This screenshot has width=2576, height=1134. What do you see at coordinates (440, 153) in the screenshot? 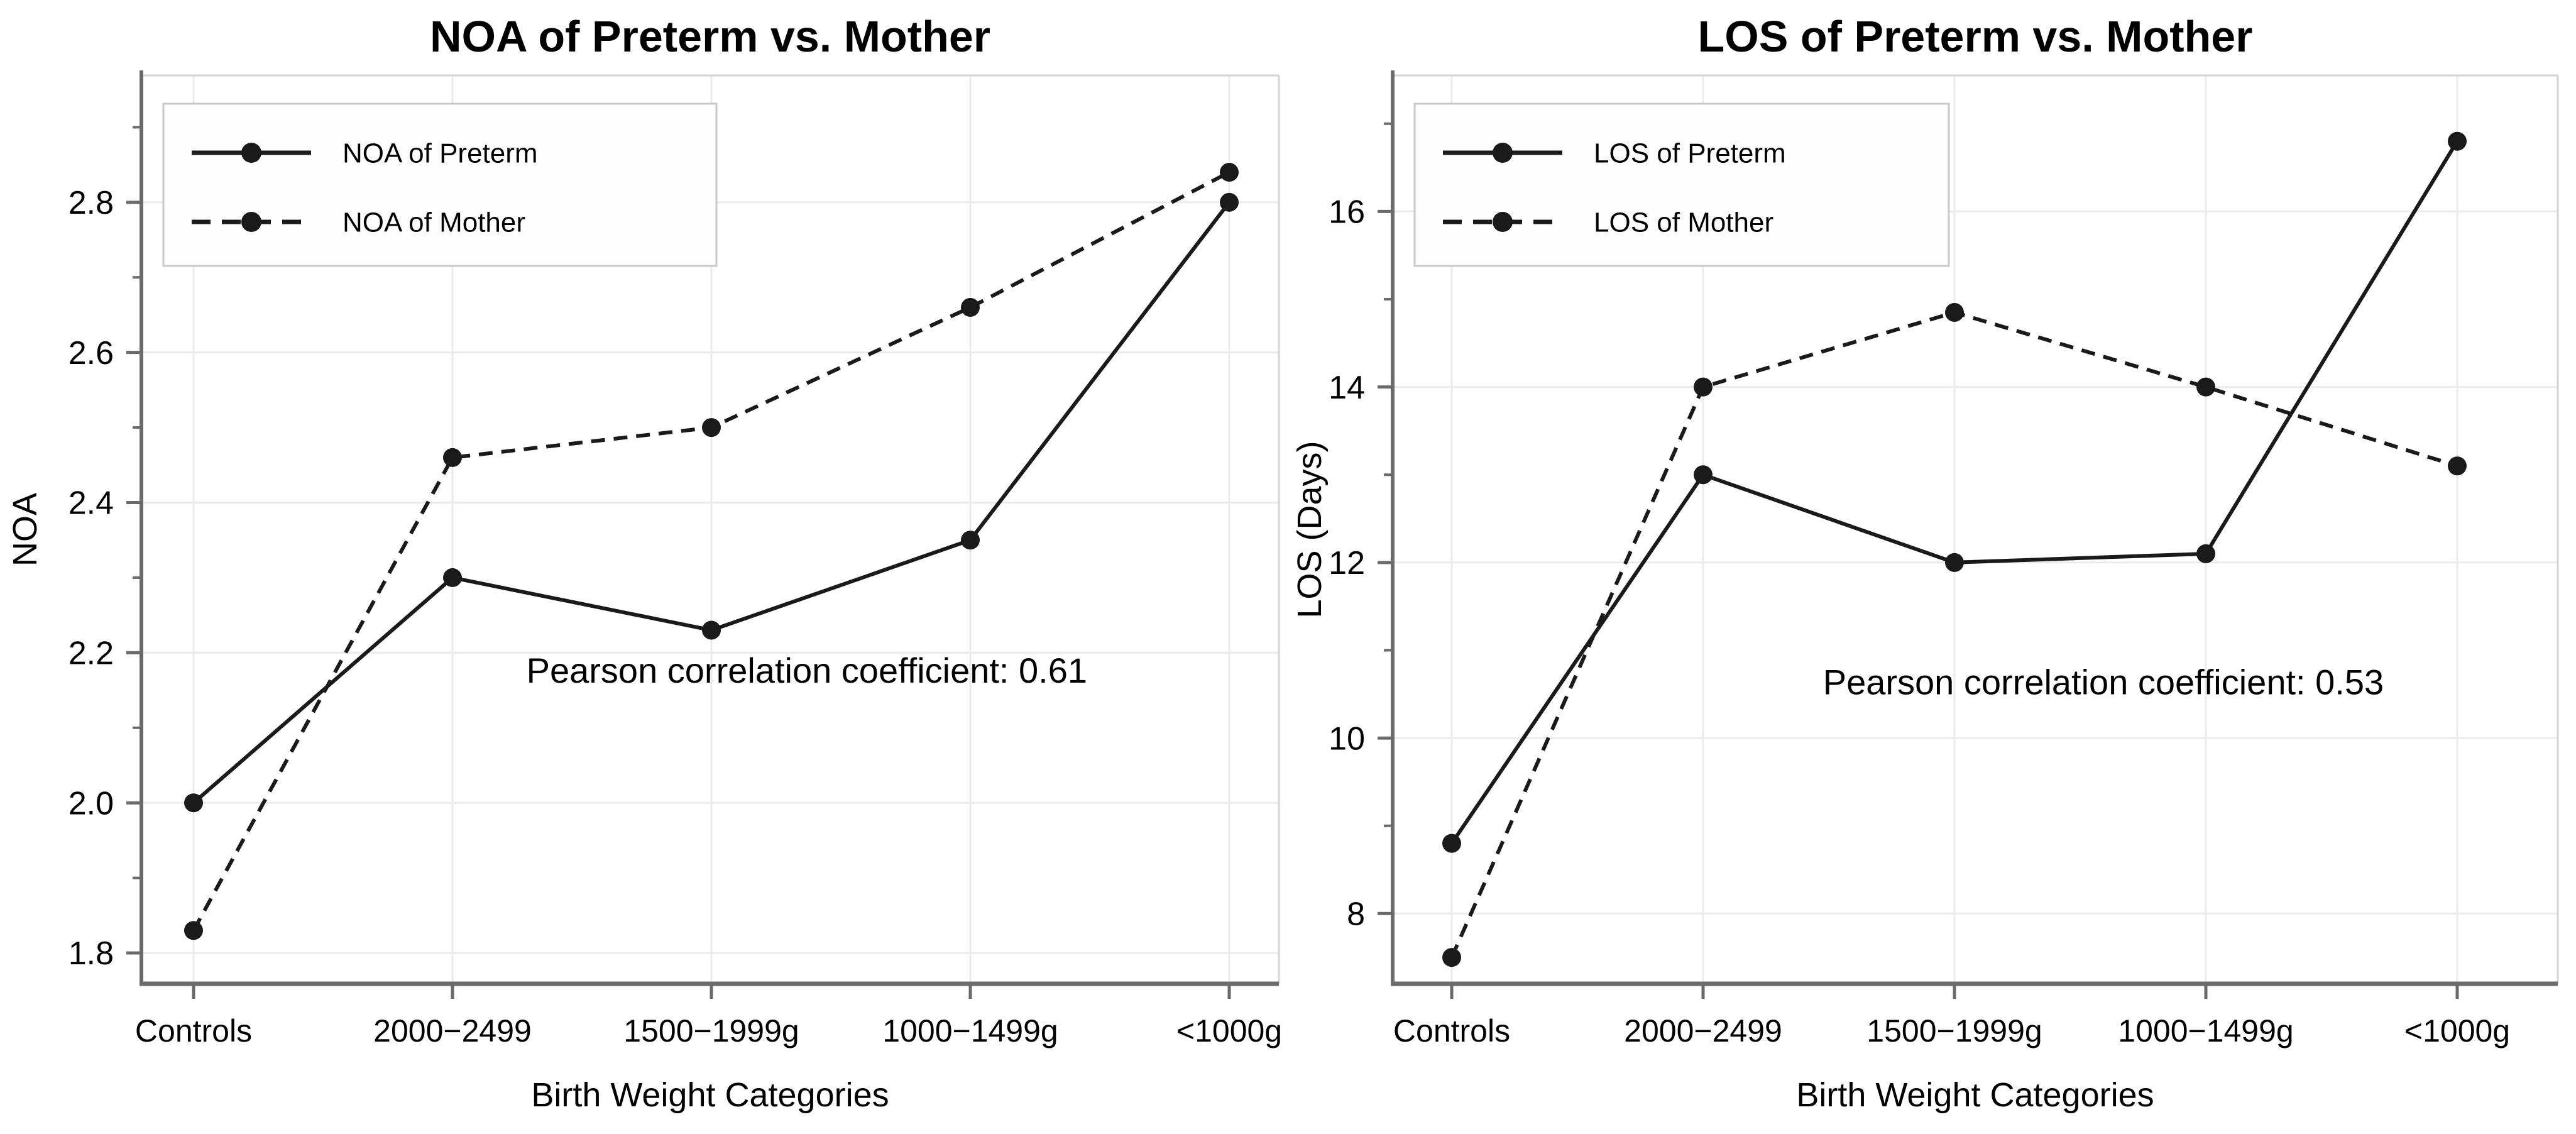
I see `legend-item-label: NOA of Preterm` at bounding box center [440, 153].